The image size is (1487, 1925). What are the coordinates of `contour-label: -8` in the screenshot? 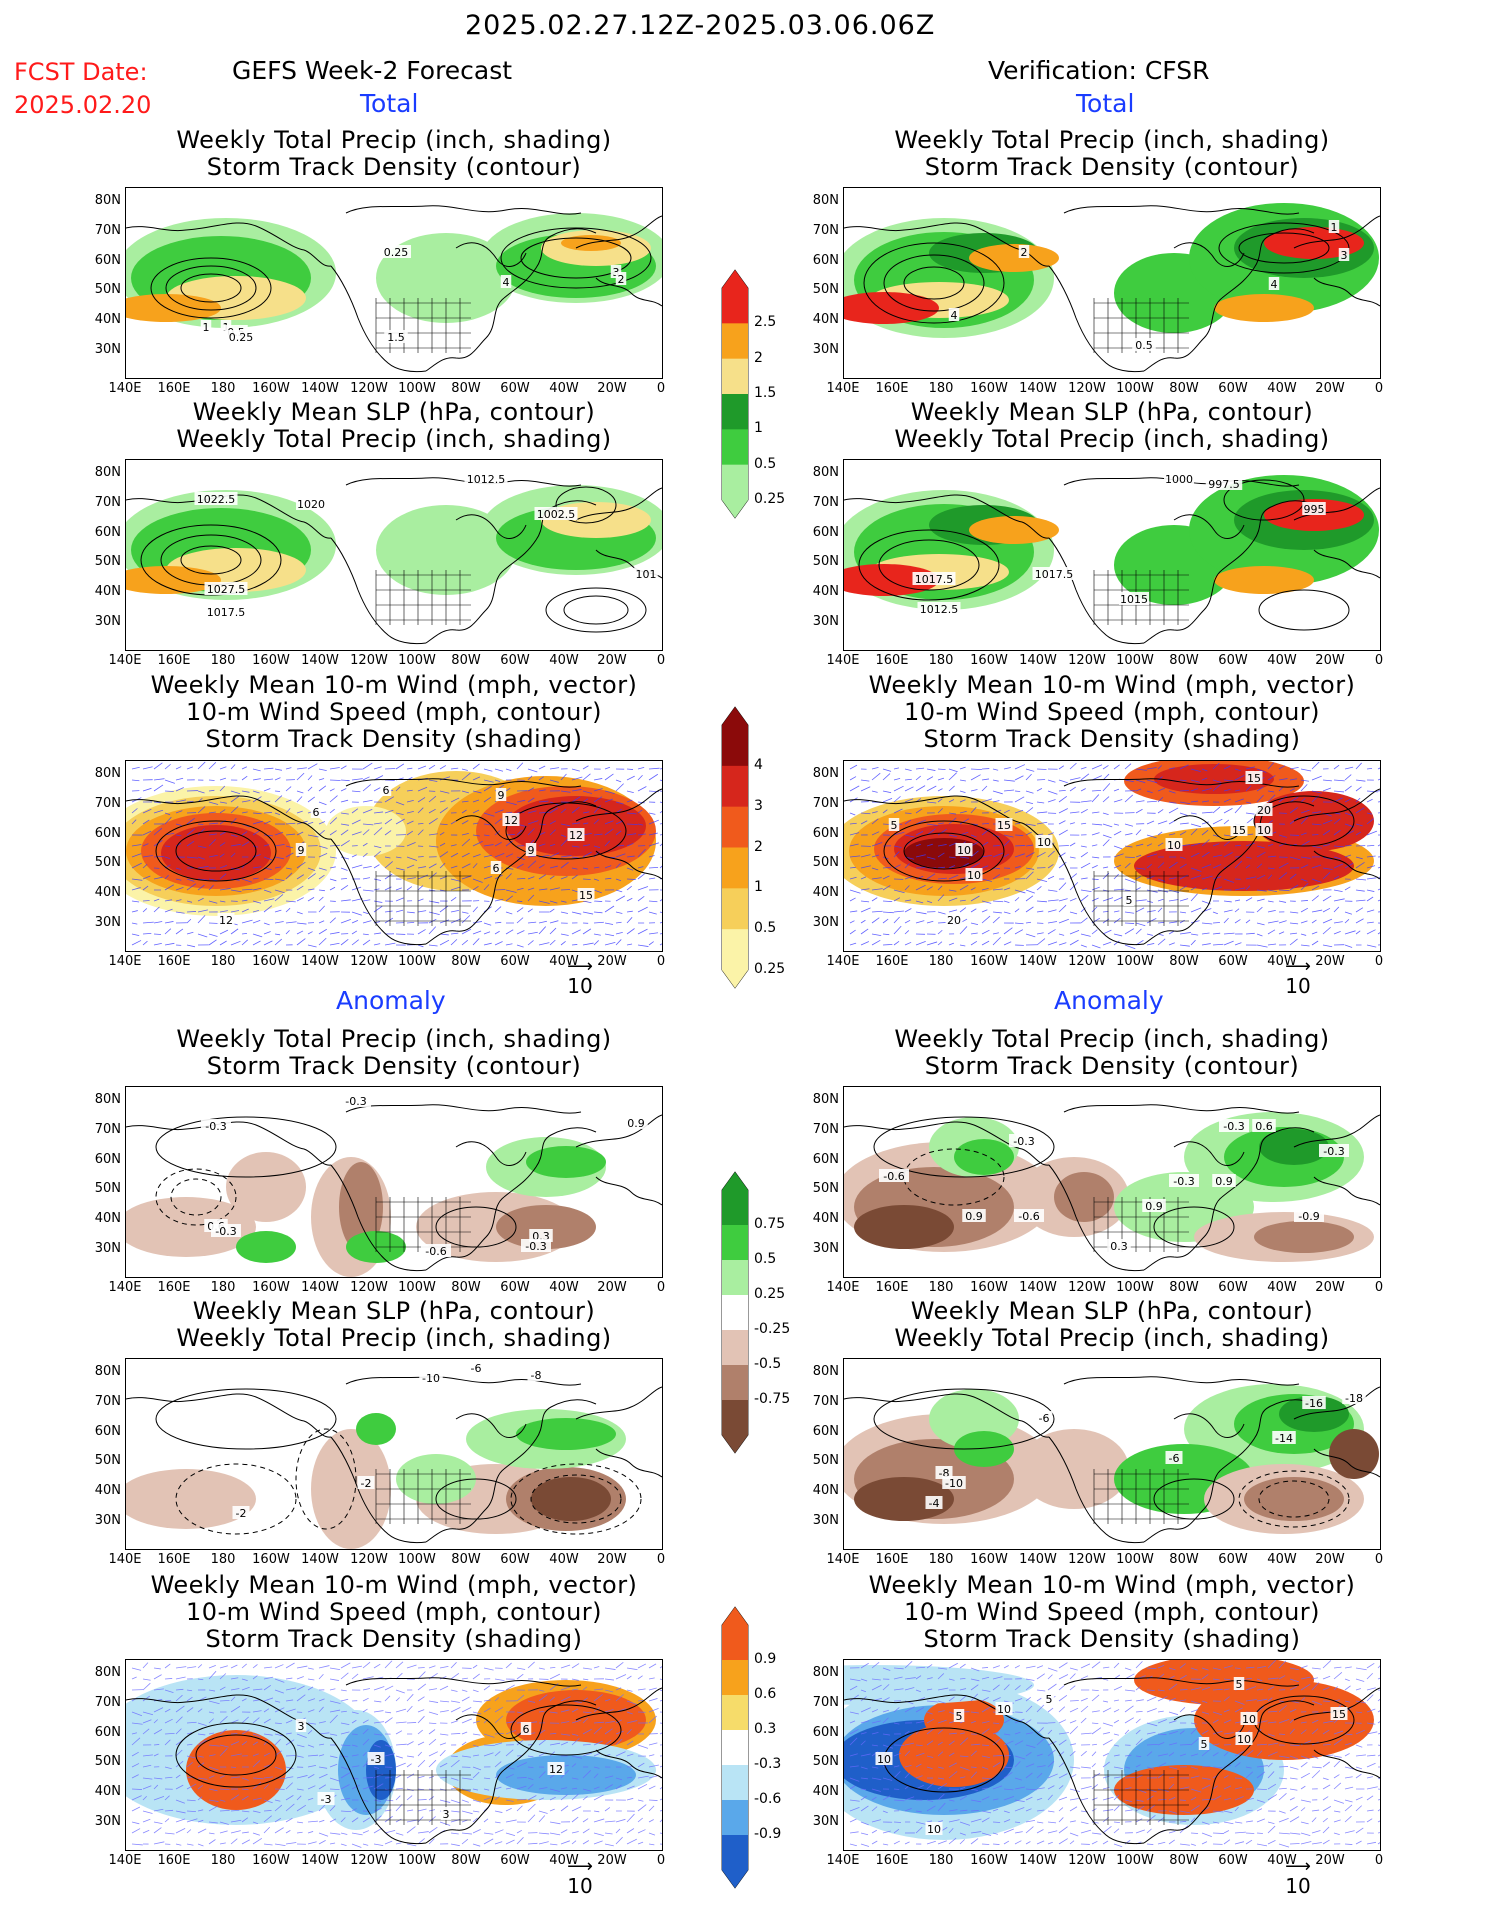 It's located at (536, 1375).